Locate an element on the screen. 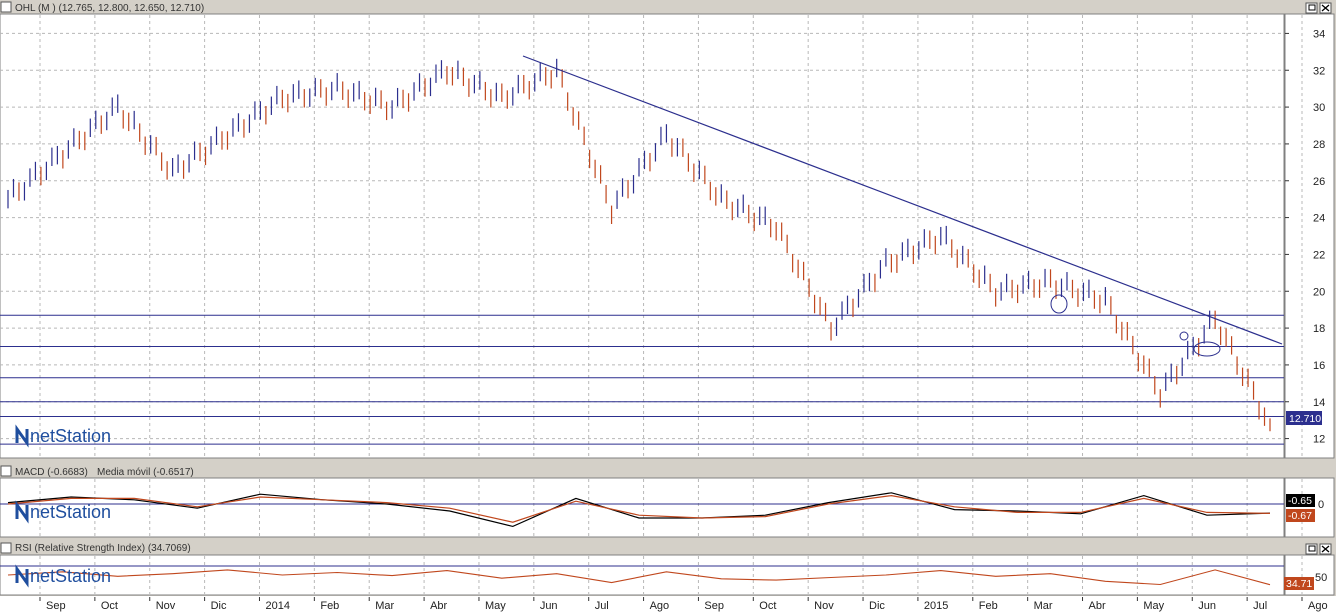  price-window-controls is located at coordinates (1318, 8).